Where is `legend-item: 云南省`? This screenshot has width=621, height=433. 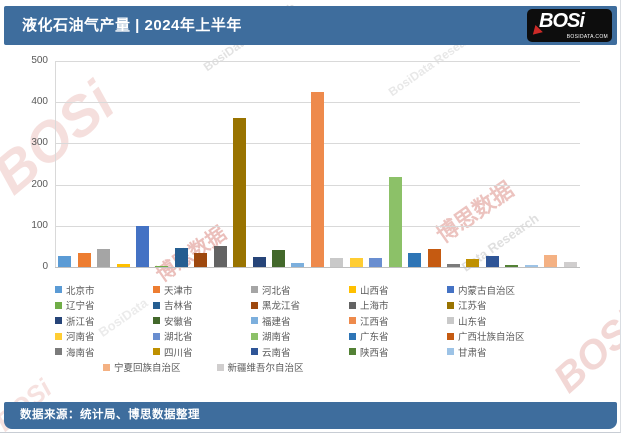
legend-item: 云南省 is located at coordinates (300, 352).